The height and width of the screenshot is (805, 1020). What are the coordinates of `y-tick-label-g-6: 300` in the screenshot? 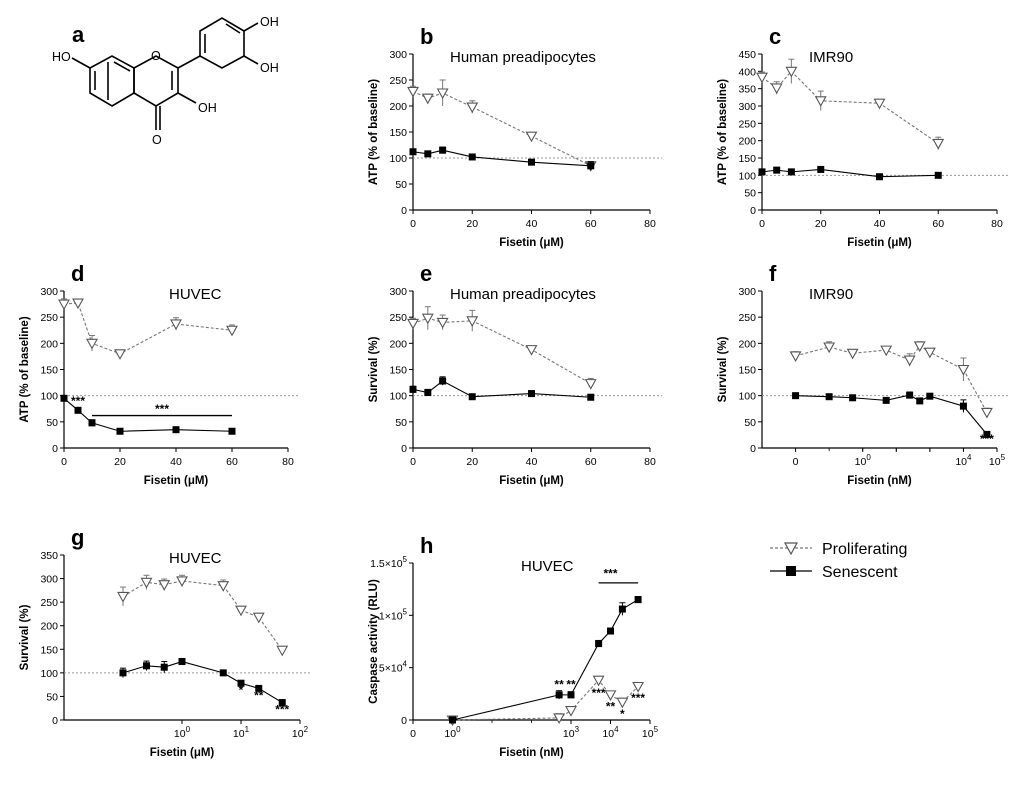 It's located at (49, 580).